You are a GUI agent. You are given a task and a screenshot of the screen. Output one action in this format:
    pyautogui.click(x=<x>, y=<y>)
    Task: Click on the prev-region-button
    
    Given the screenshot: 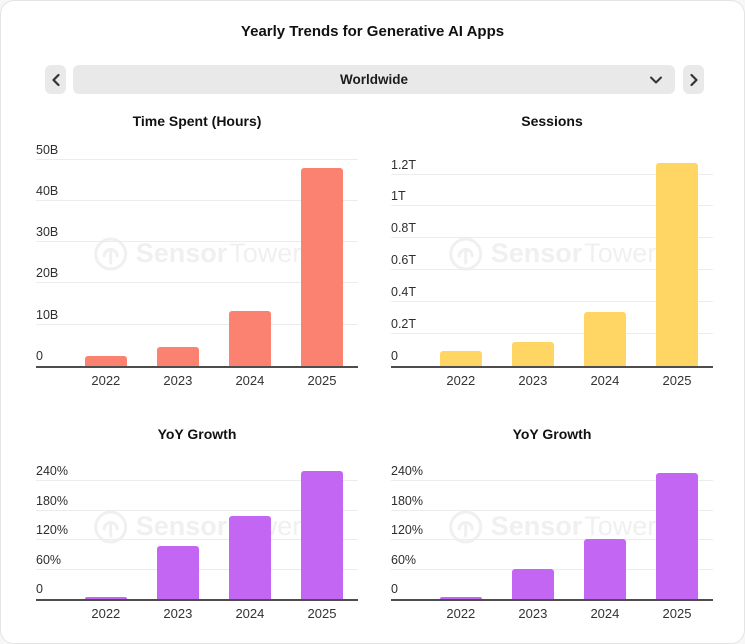 What is the action you would take?
    pyautogui.click(x=55, y=79)
    